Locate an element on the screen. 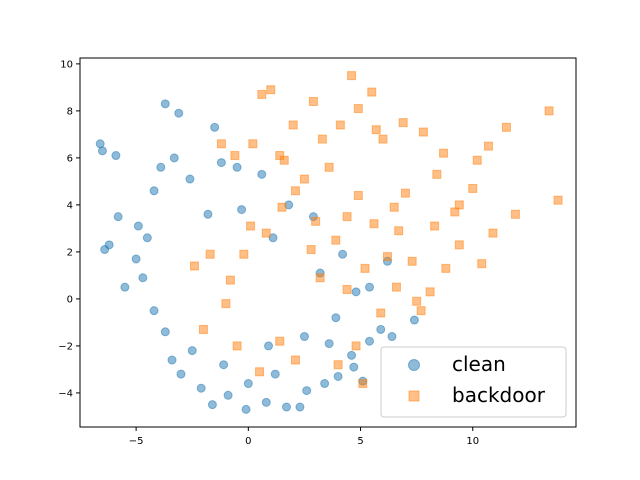 This screenshot has height=480, width=640. legend: clean backdoor is located at coordinates (473, 382).